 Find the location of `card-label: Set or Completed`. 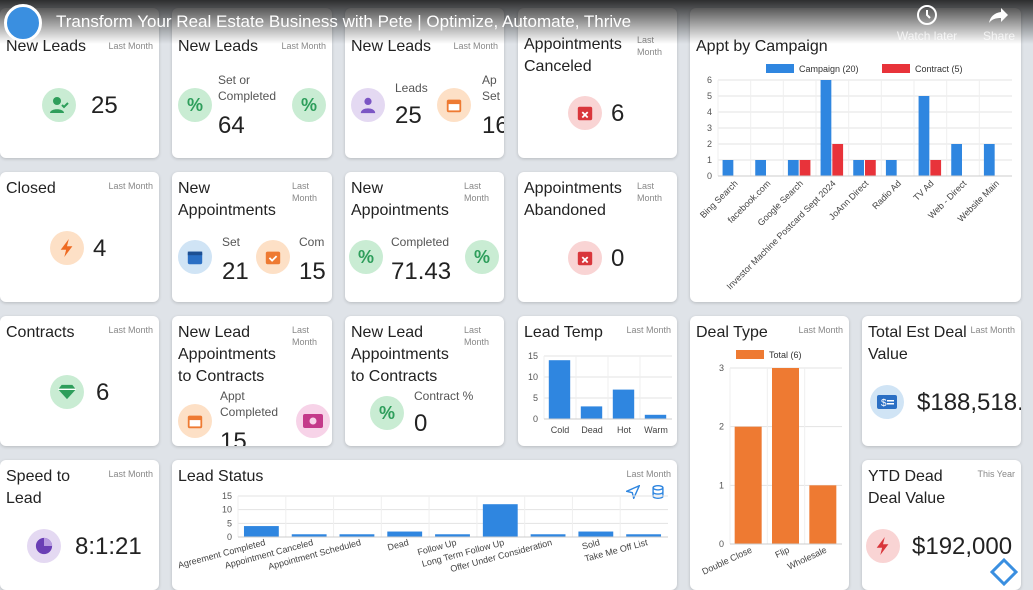

card-label: Set or Completed is located at coordinates (247, 88).